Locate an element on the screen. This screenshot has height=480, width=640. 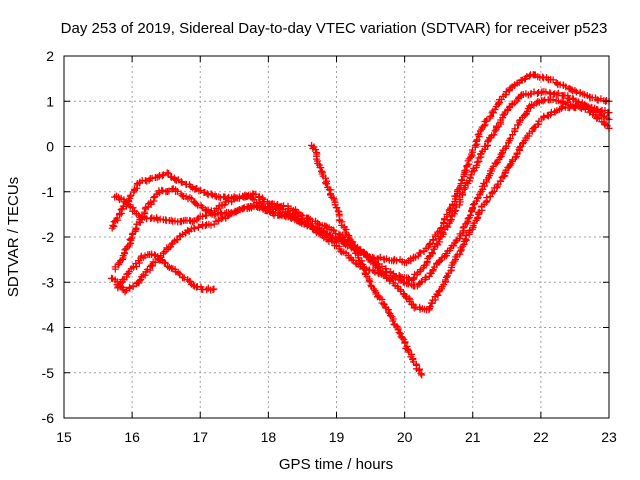
y-tick-label: 1 is located at coordinates (50, 101).